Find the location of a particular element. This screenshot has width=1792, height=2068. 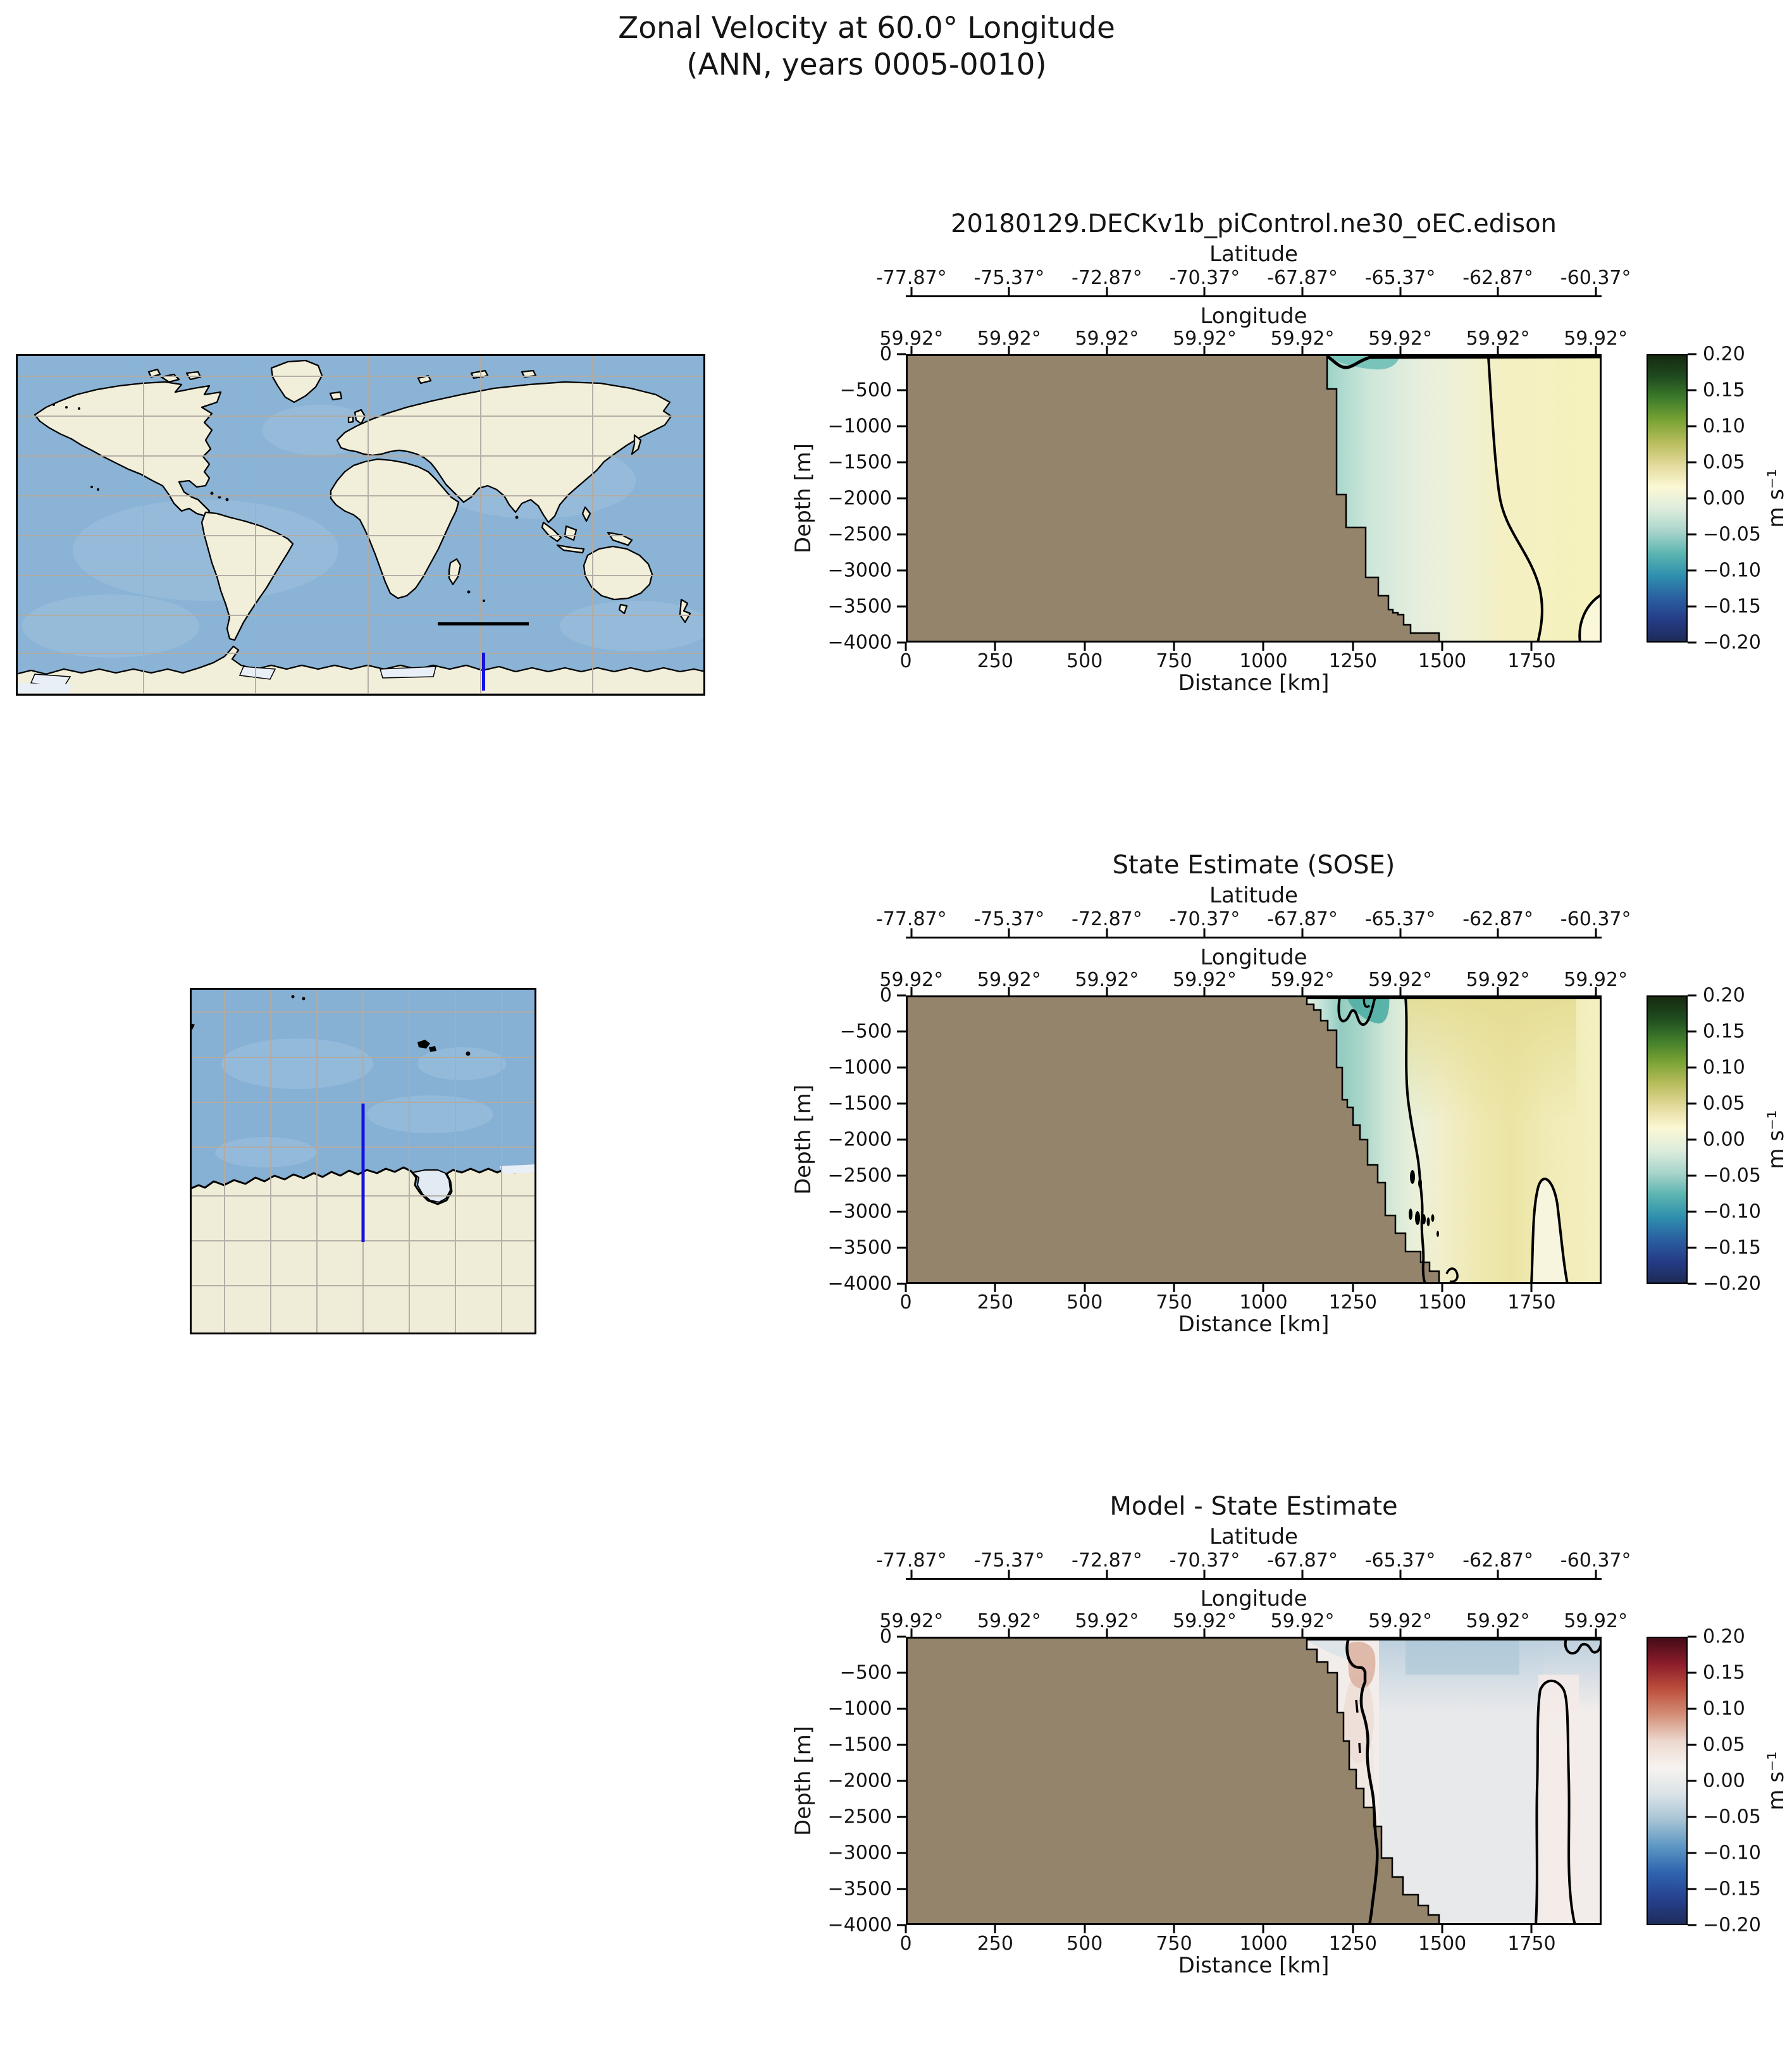

australia is located at coordinates (618, 573).